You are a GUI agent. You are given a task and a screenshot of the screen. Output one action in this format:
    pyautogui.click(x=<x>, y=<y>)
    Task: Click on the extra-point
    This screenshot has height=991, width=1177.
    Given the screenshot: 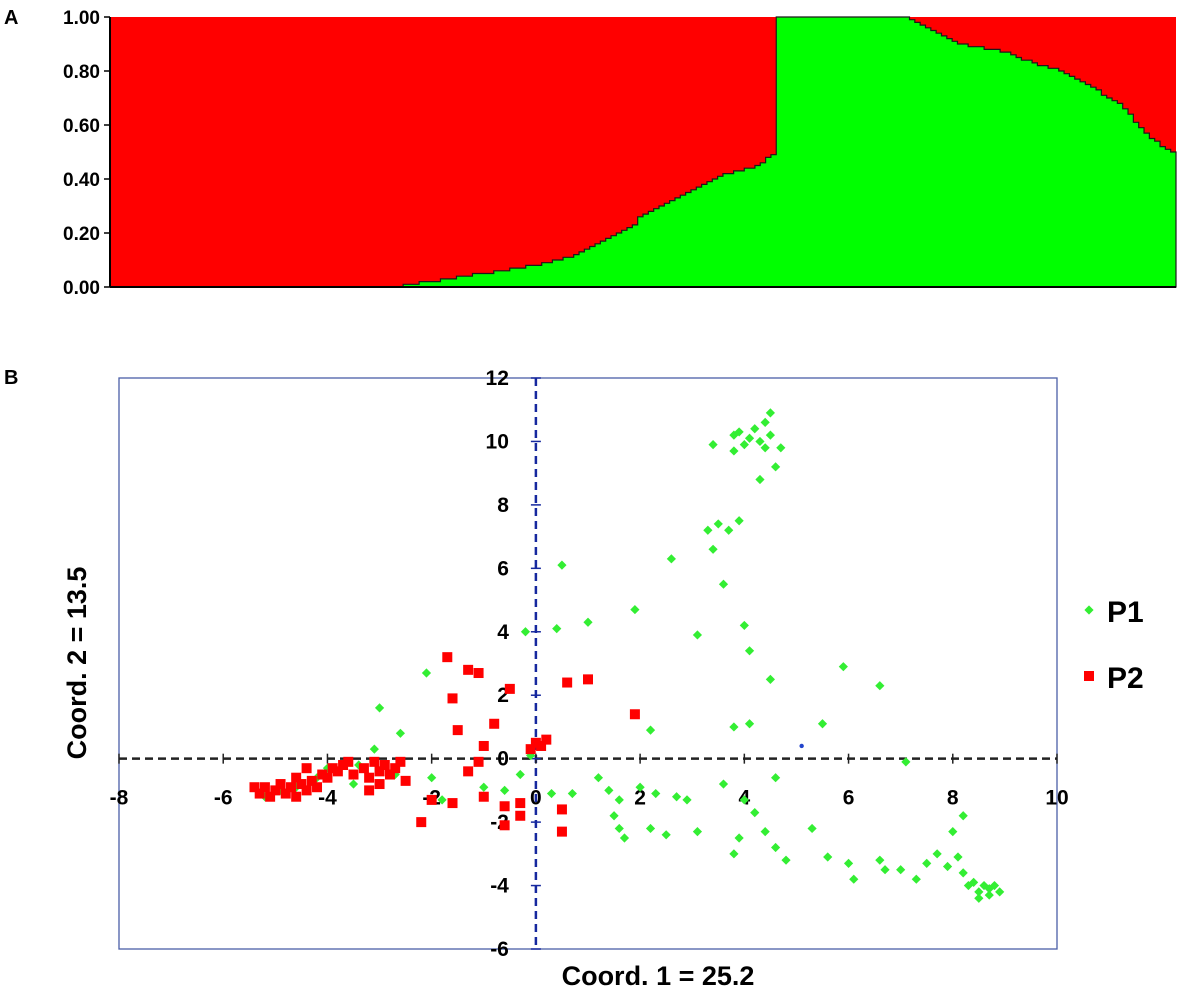 What is the action you would take?
    pyautogui.click(x=801, y=746)
    